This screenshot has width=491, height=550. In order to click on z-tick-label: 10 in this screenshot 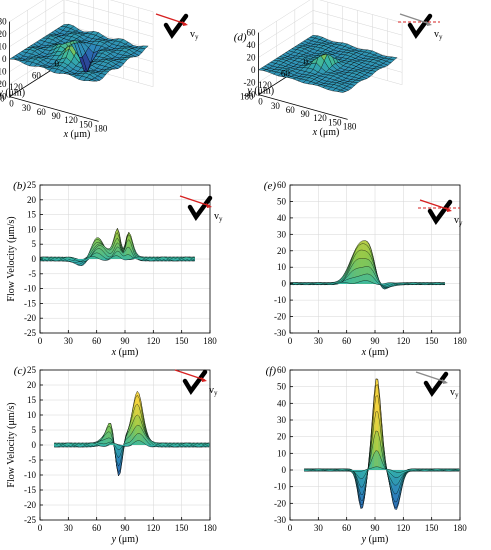, I will do `click(3, 47)`.